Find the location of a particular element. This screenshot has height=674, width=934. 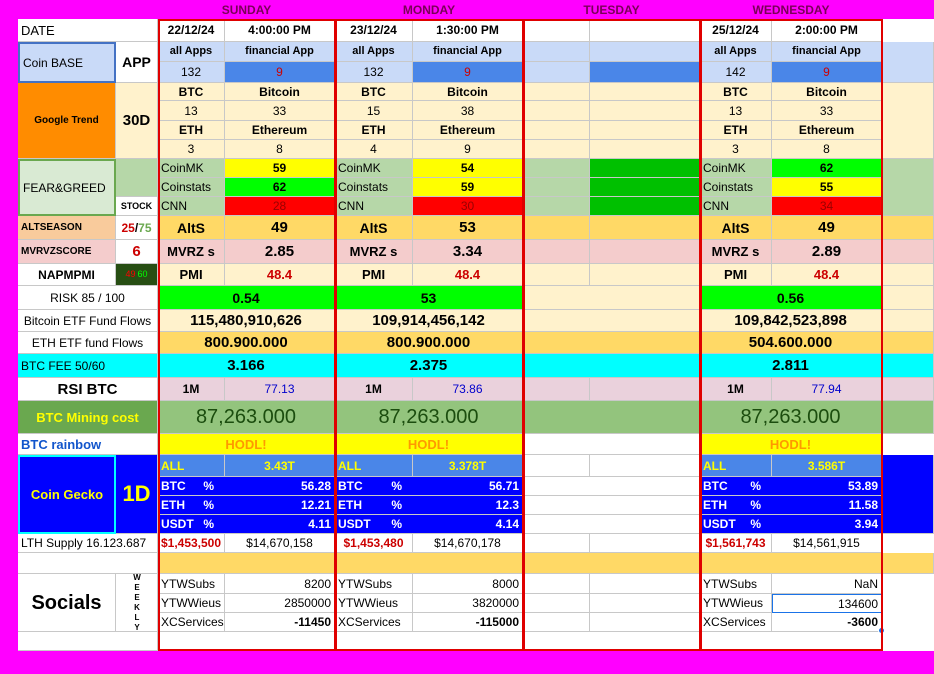

day-mon-fee-value: 2.375 is located at coordinates (429, 366).